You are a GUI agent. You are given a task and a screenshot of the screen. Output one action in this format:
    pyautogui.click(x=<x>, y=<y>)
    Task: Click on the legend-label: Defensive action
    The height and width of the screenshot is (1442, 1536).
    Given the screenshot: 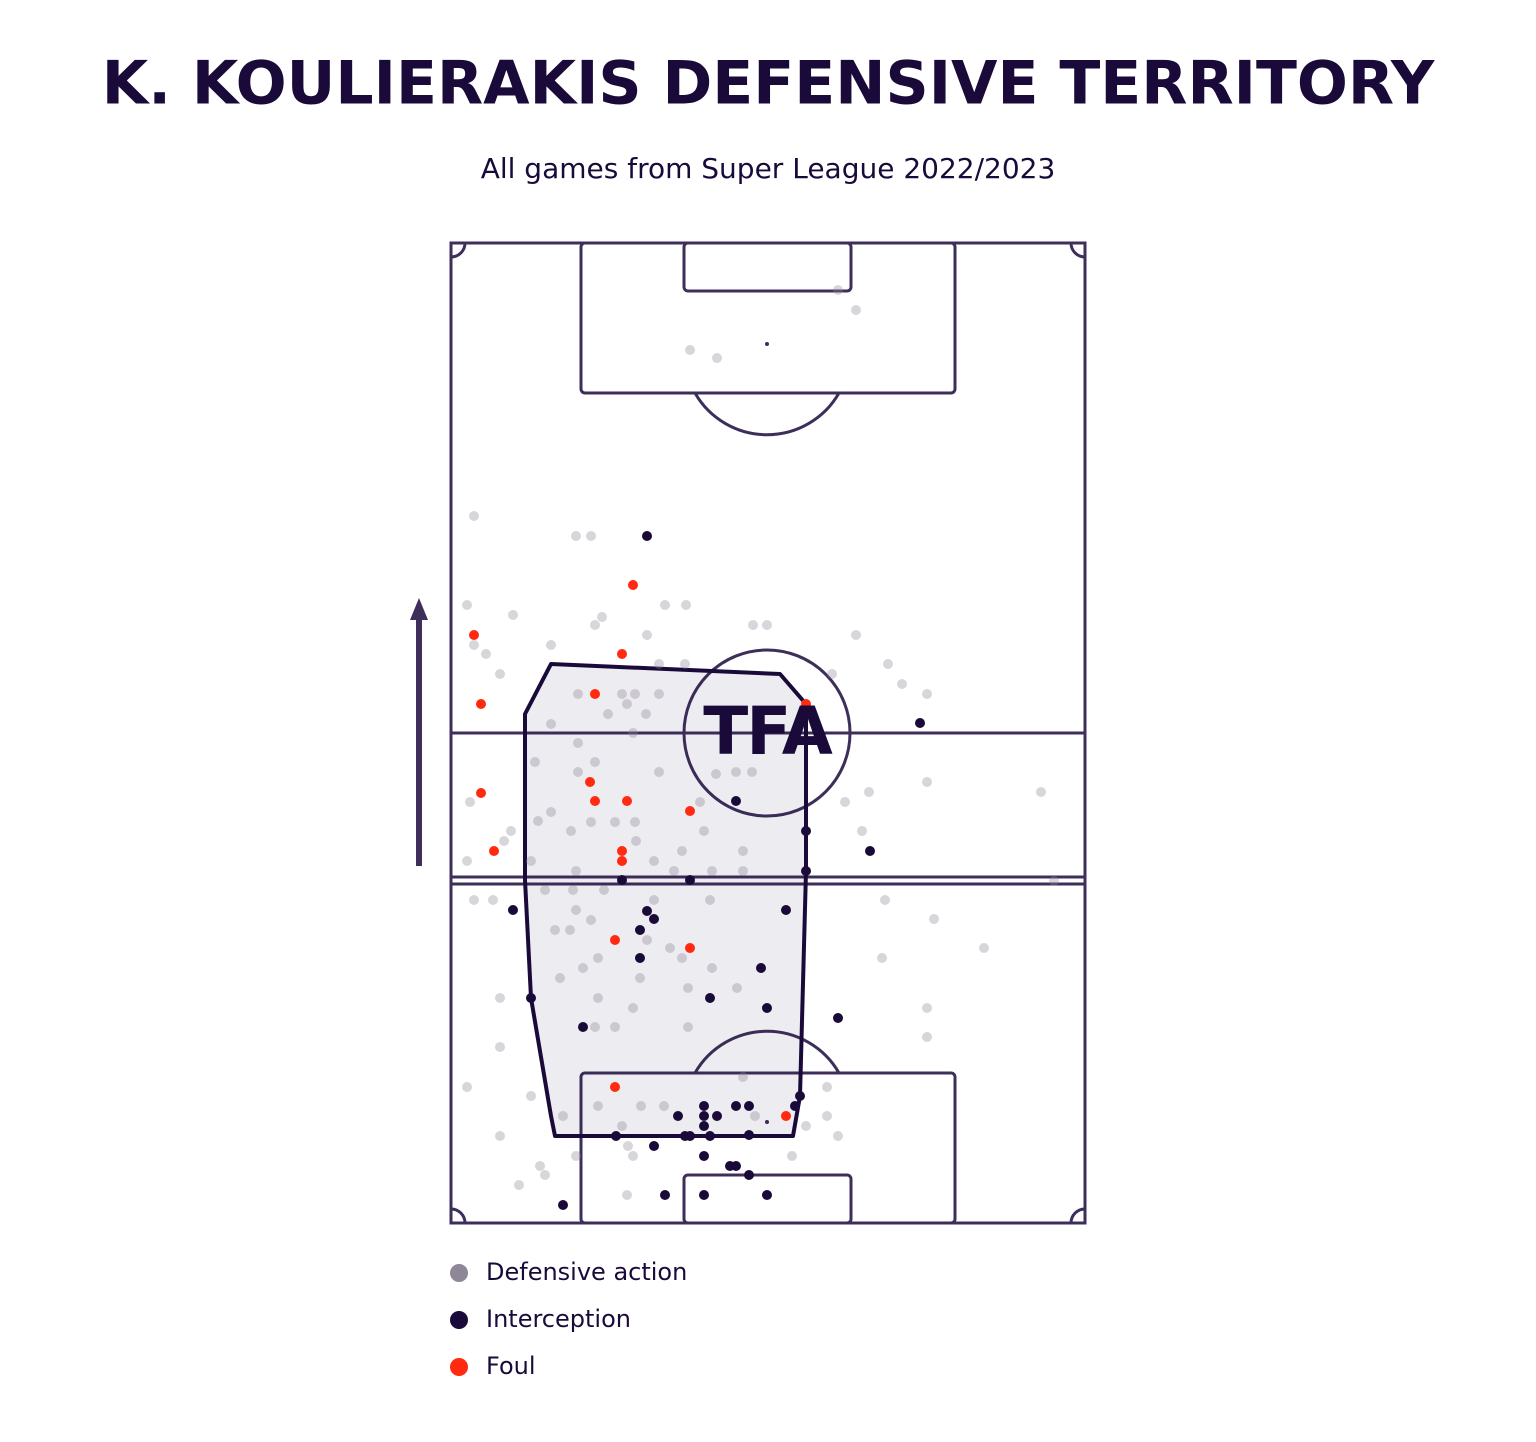 What is the action you would take?
    pyautogui.click(x=586, y=1272)
    